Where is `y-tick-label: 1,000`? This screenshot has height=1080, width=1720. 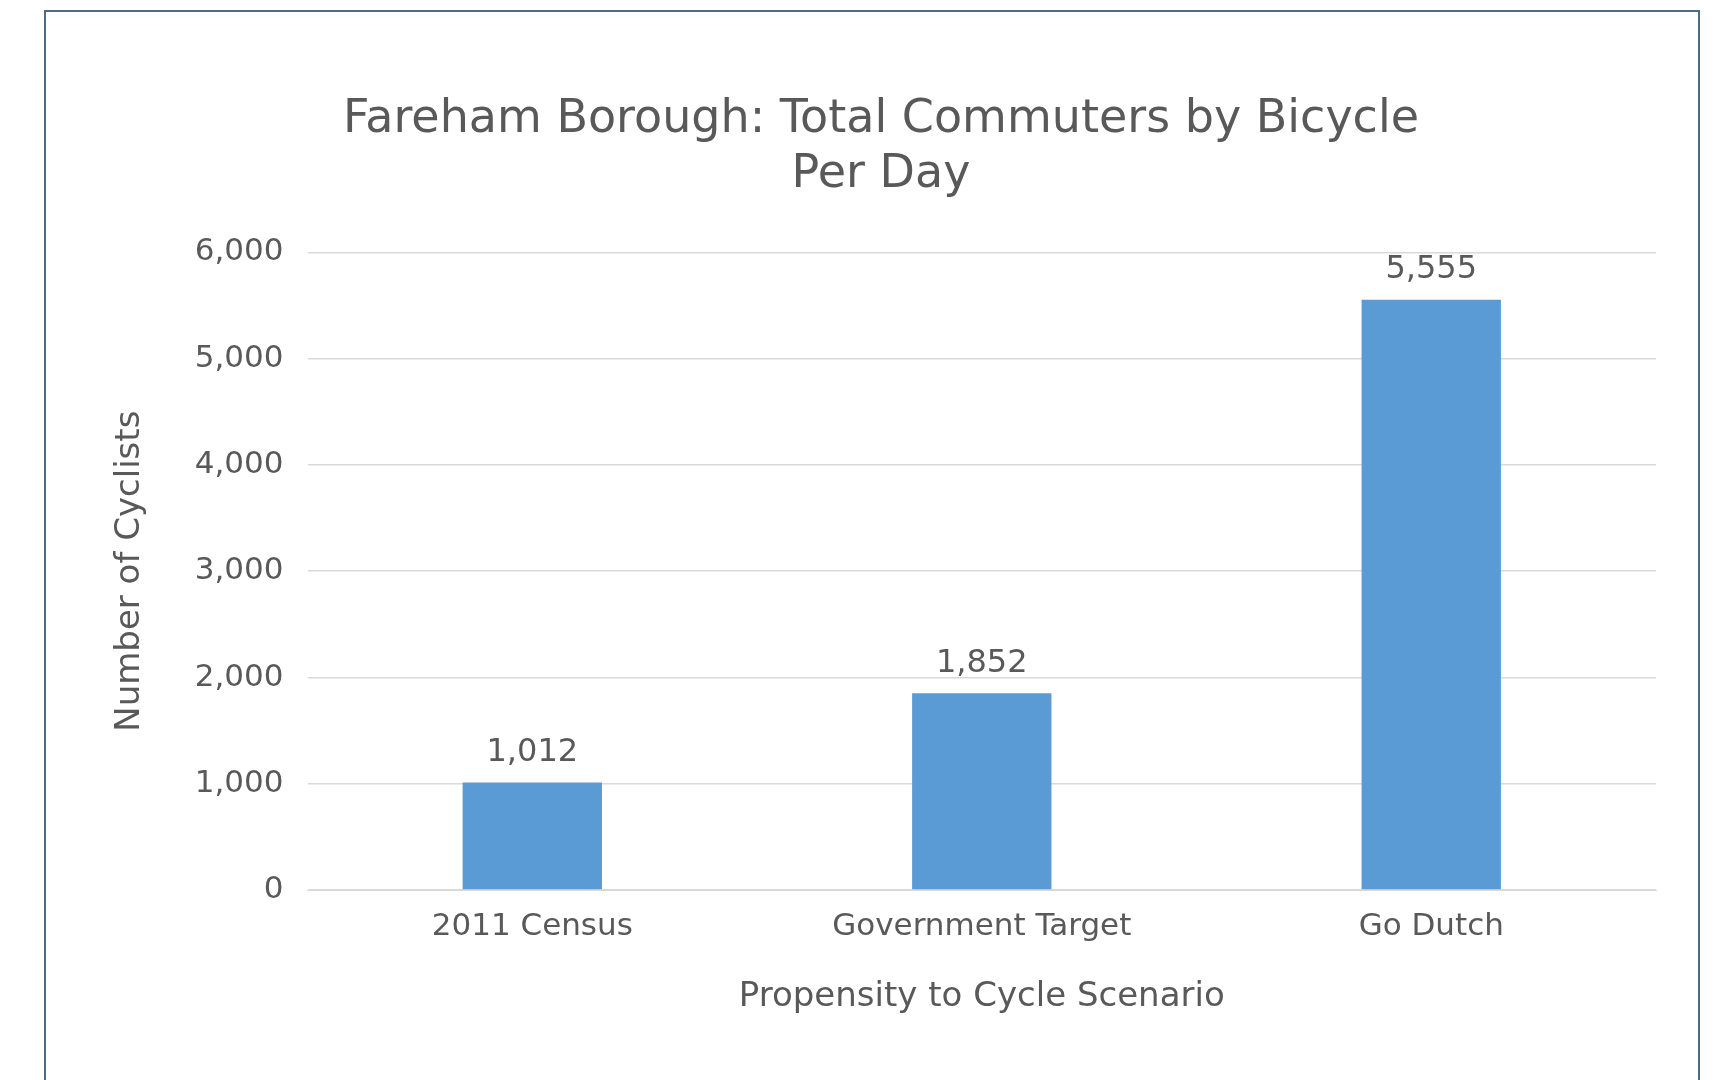 y-tick-label: 1,000 is located at coordinates (239, 780).